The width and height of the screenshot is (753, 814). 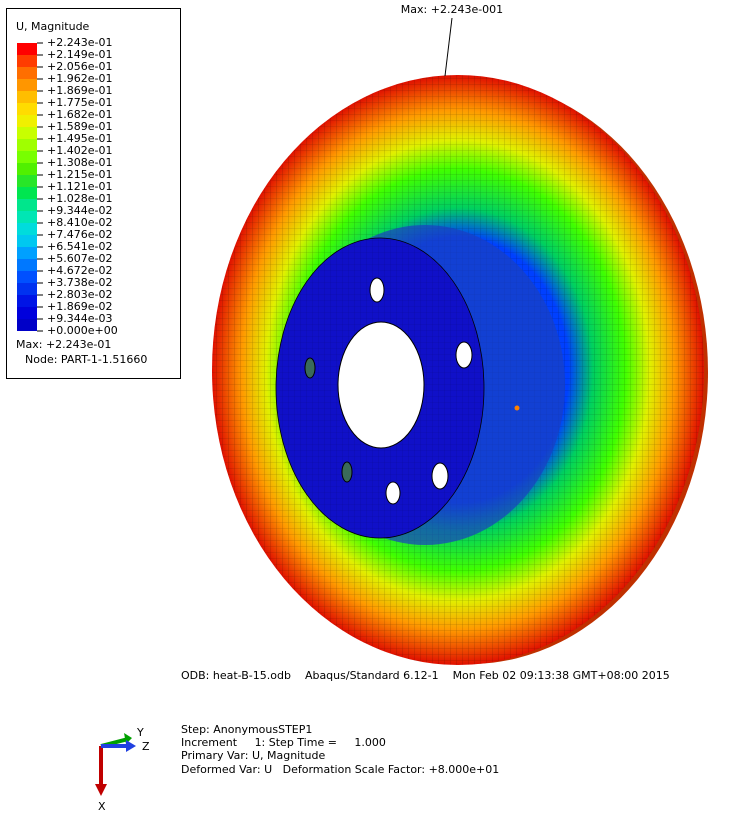 I want to click on legend-label: +7.476e-02, so click(x=79, y=234).